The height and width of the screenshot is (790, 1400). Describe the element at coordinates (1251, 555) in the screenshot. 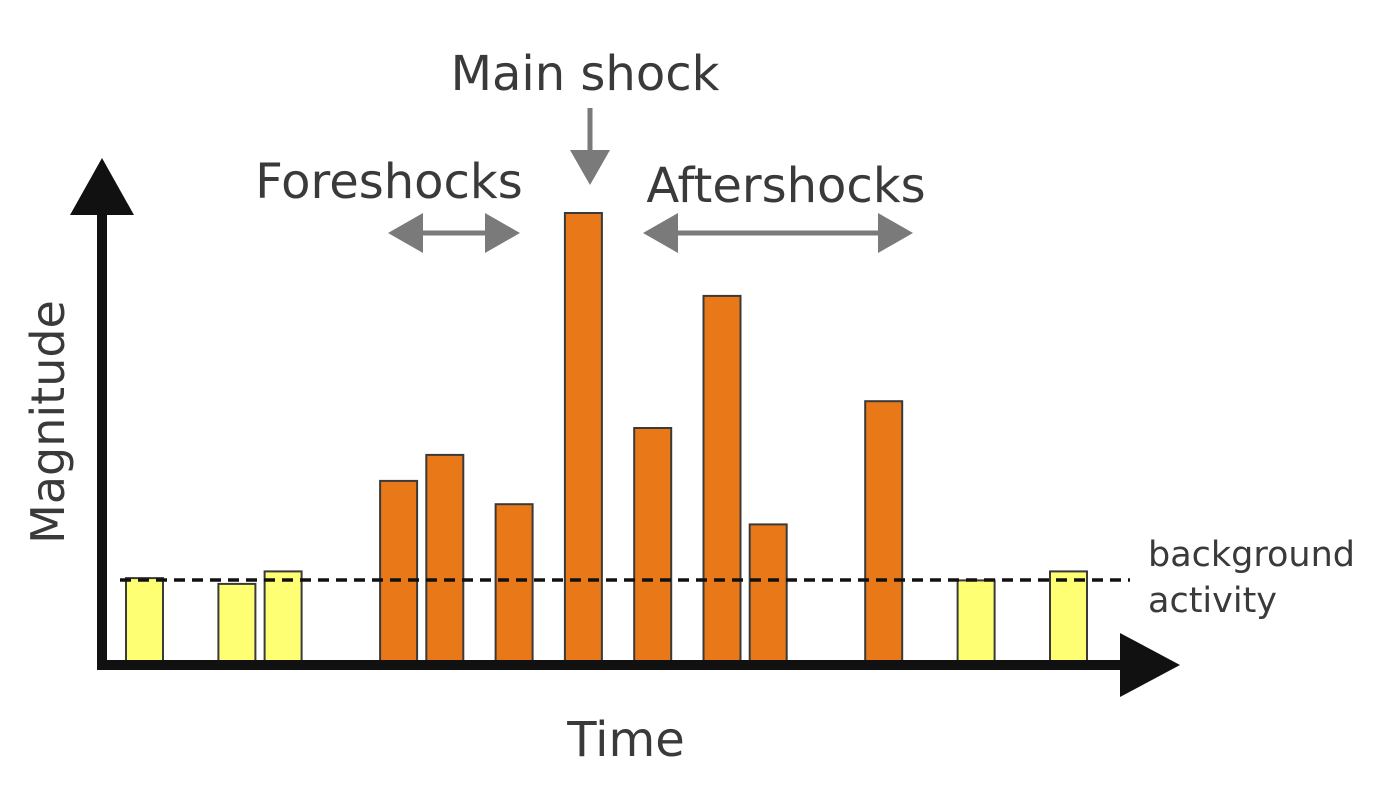

I see `background-activity-label-line1: background` at that location.